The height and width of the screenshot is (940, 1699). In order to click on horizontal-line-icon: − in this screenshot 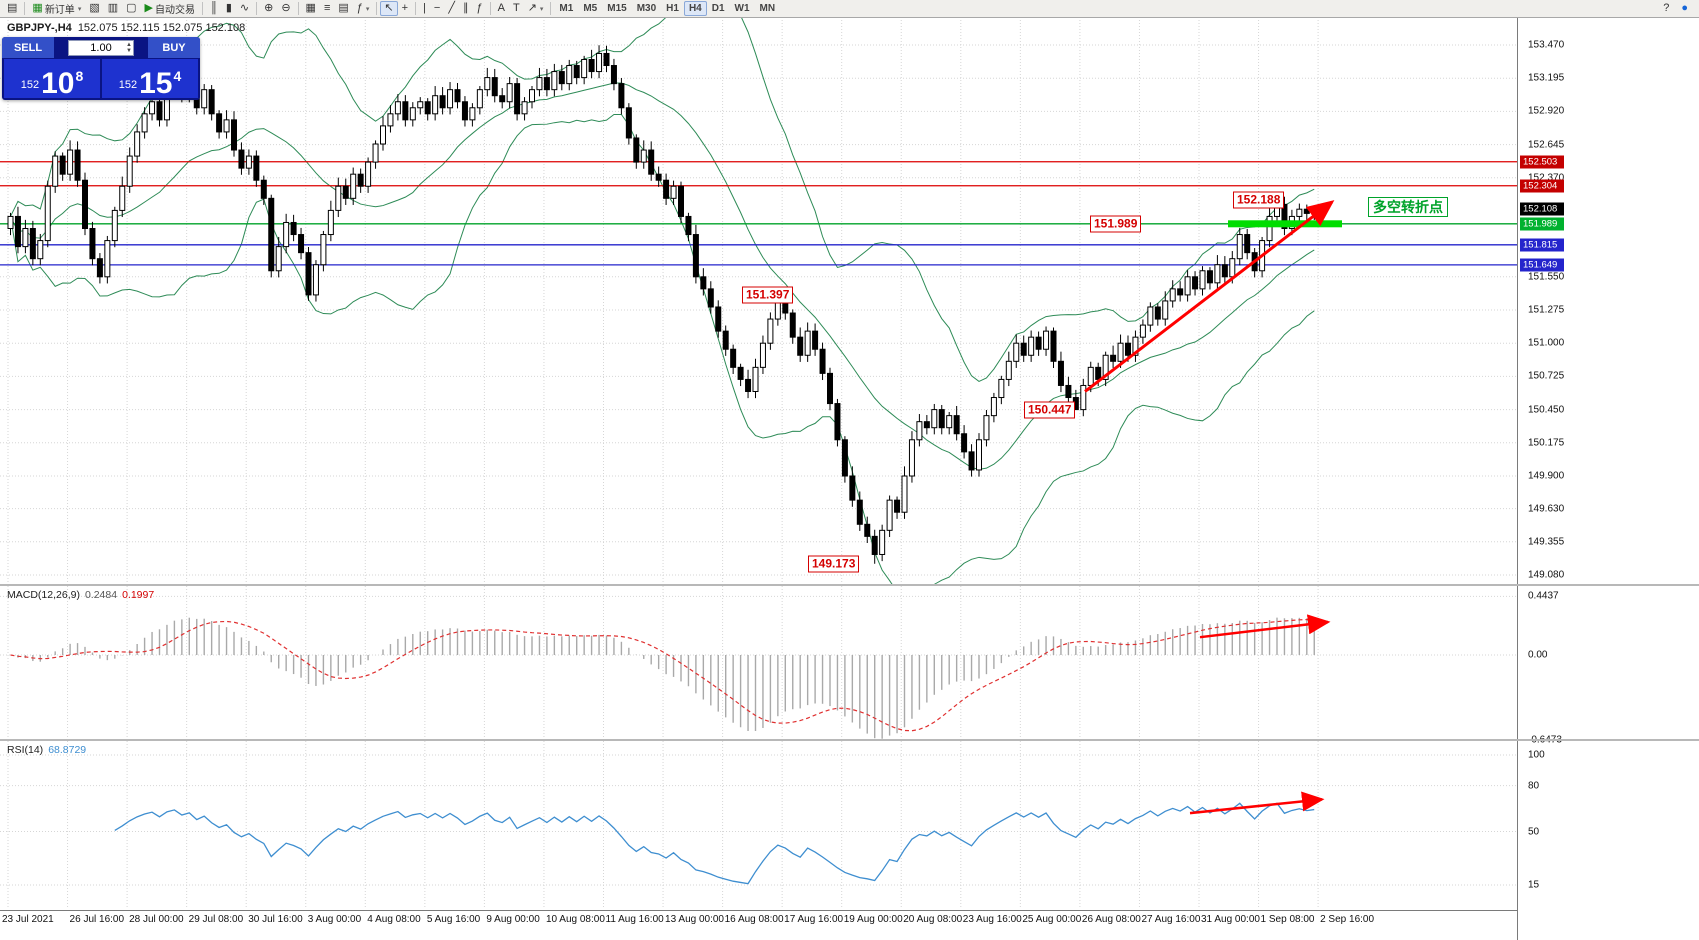, I will do `click(437, 8)`.